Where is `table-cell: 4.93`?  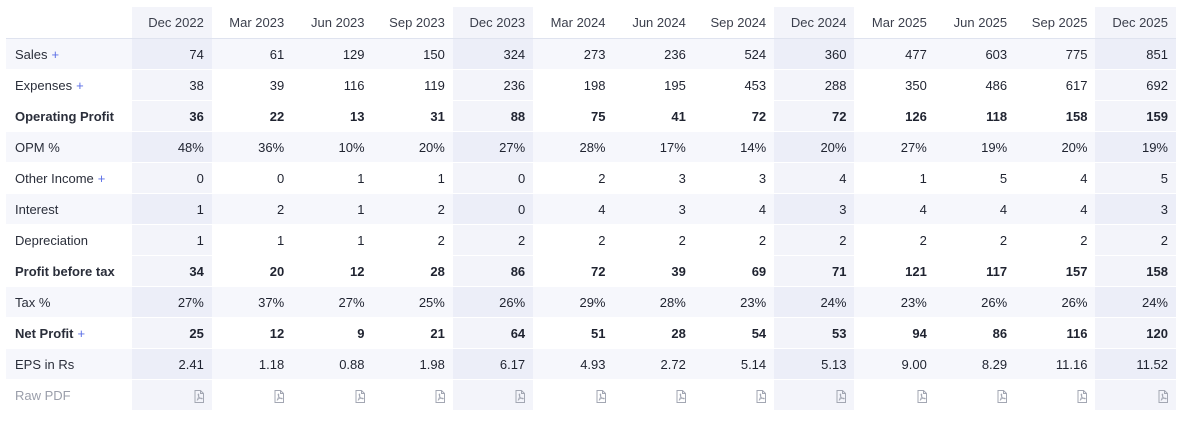 table-cell: 4.93 is located at coordinates (573, 364).